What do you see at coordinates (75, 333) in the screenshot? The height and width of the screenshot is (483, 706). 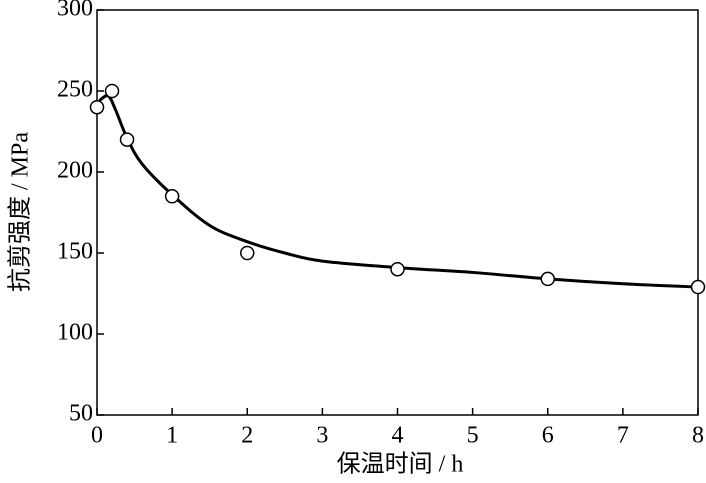 I see `y-tick-label: 100` at bounding box center [75, 333].